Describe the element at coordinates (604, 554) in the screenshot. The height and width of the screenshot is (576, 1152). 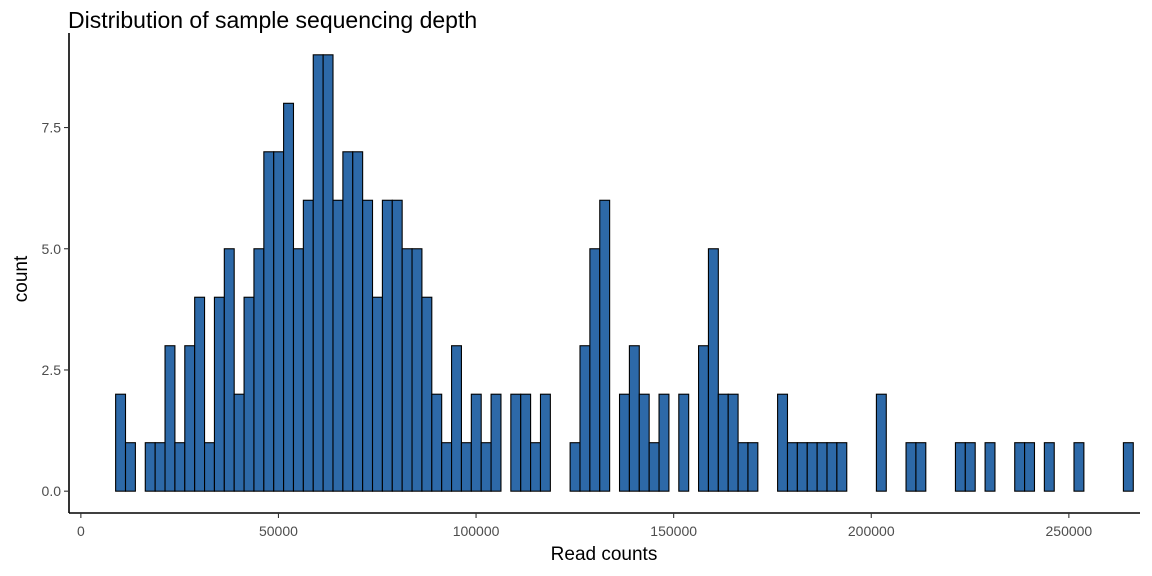
I see `x-axis-title: Read counts` at that location.